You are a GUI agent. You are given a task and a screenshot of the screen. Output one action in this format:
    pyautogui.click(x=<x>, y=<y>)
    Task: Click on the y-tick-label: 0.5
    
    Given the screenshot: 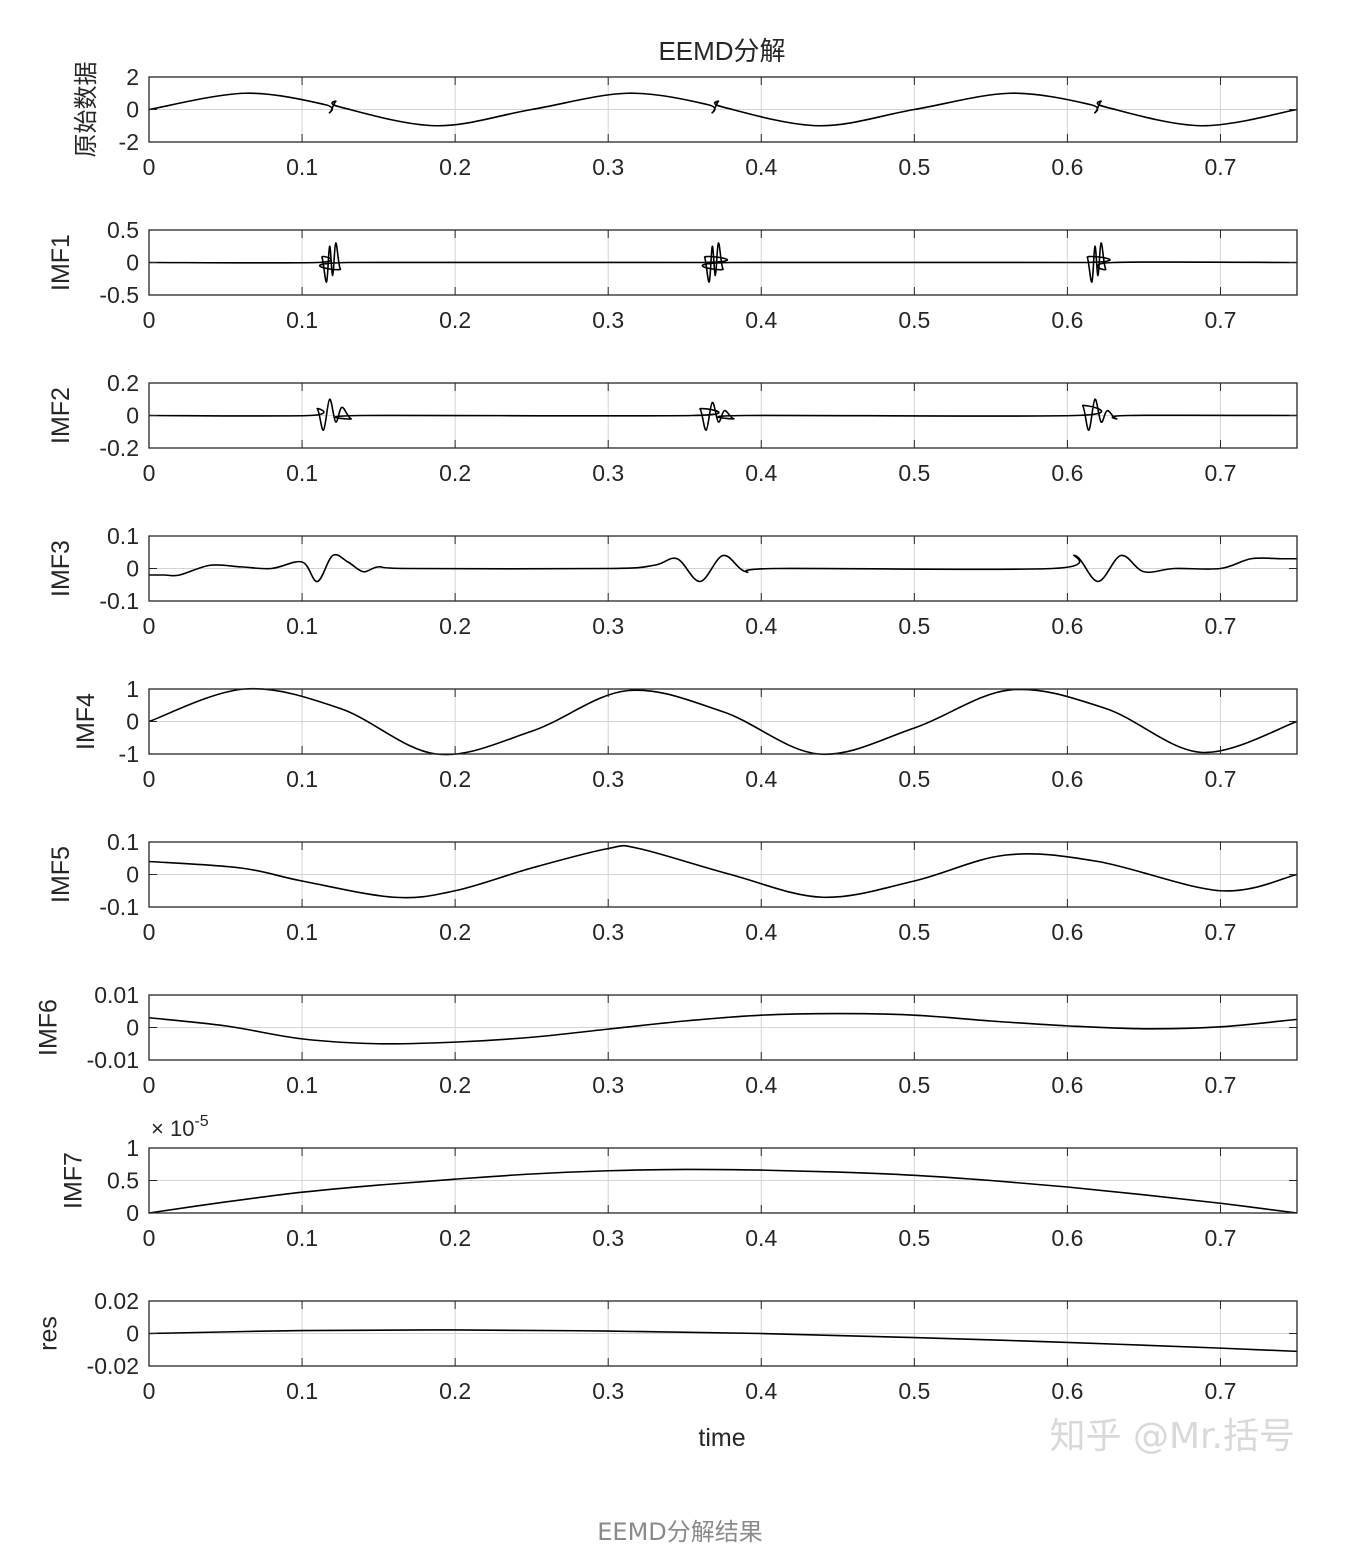 What is the action you would take?
    pyautogui.click(x=123, y=1181)
    